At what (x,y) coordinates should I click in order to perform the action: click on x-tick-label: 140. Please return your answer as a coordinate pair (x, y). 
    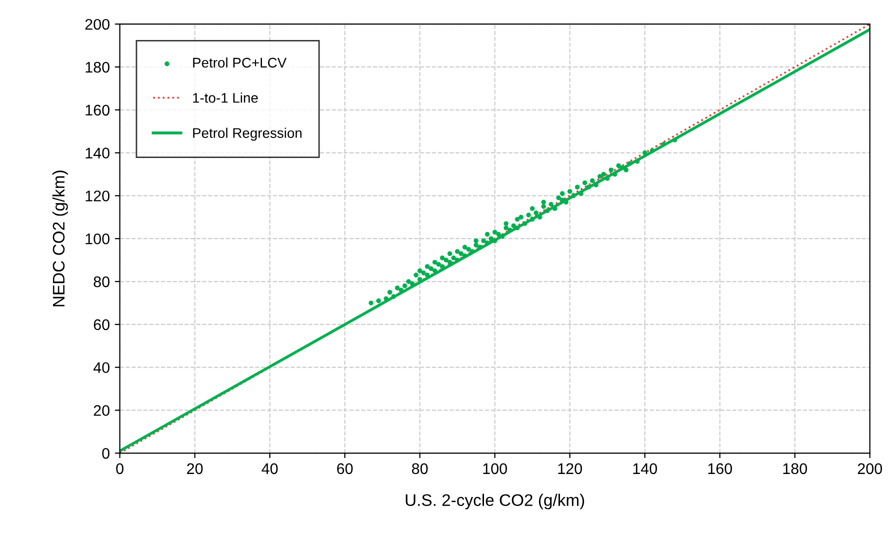
    Looking at the image, I should click on (645, 468).